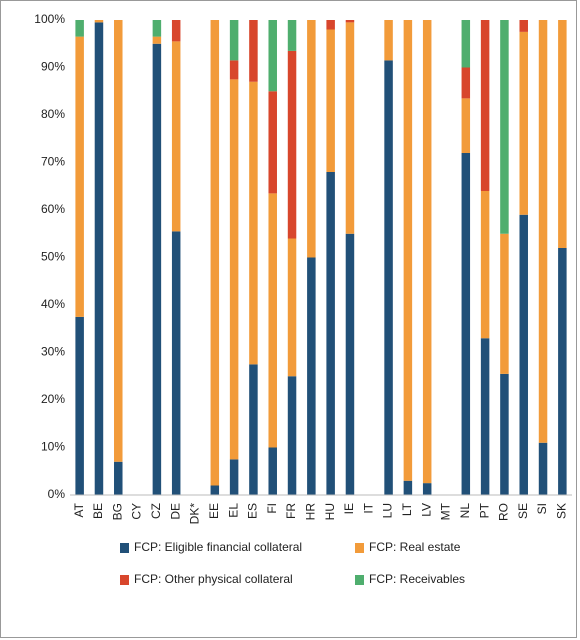 The width and height of the screenshot is (580, 640). I want to click on y-tick-label: 100%, so click(49, 19).